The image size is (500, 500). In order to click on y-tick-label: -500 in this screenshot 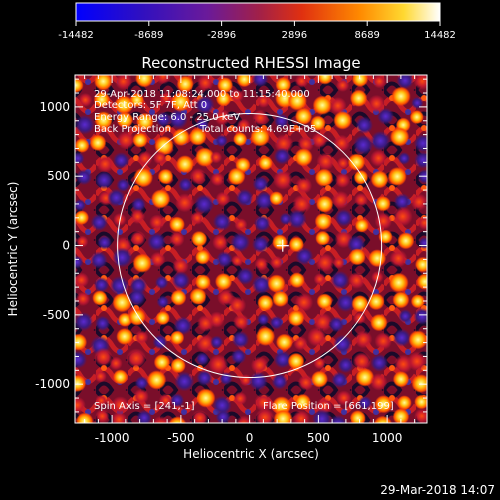, I will do `click(56, 315)`.